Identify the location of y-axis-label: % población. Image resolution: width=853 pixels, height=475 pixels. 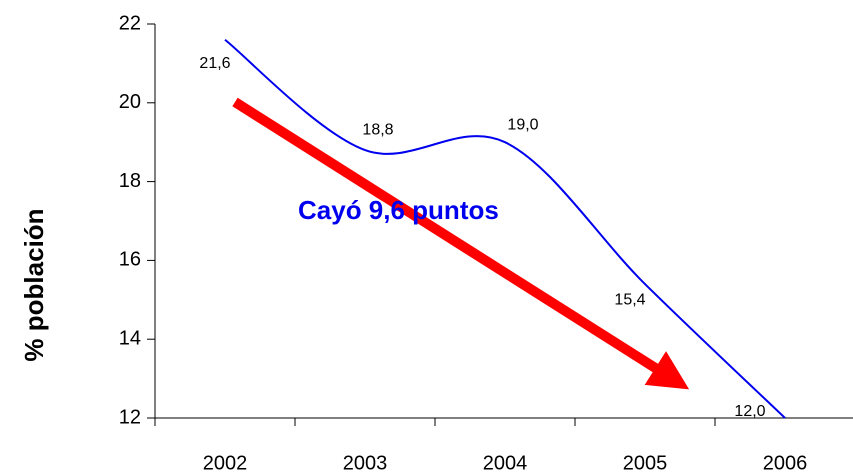
(34, 284).